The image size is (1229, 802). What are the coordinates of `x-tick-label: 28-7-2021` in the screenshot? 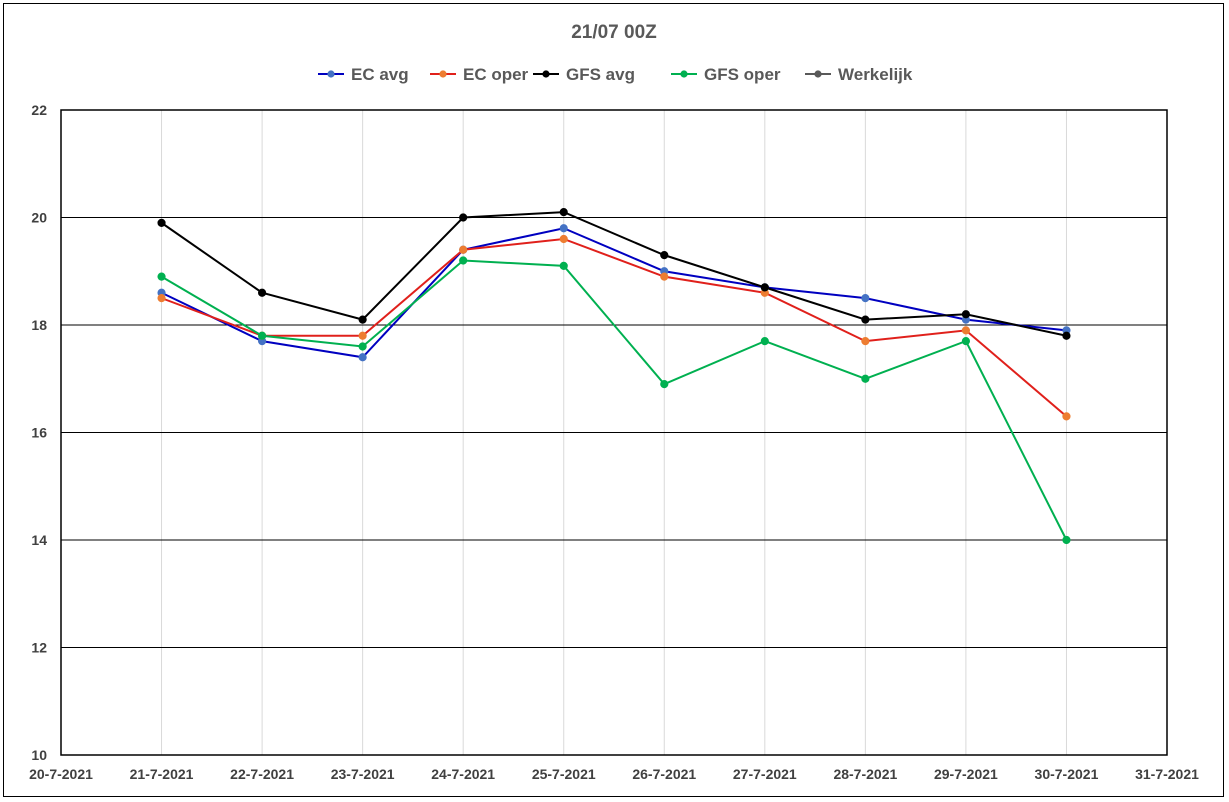 It's located at (865, 774).